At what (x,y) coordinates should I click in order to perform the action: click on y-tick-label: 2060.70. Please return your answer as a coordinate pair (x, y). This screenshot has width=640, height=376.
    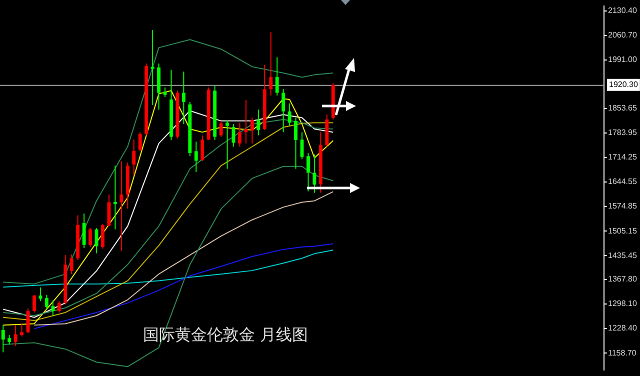
    Looking at the image, I should click on (623, 35).